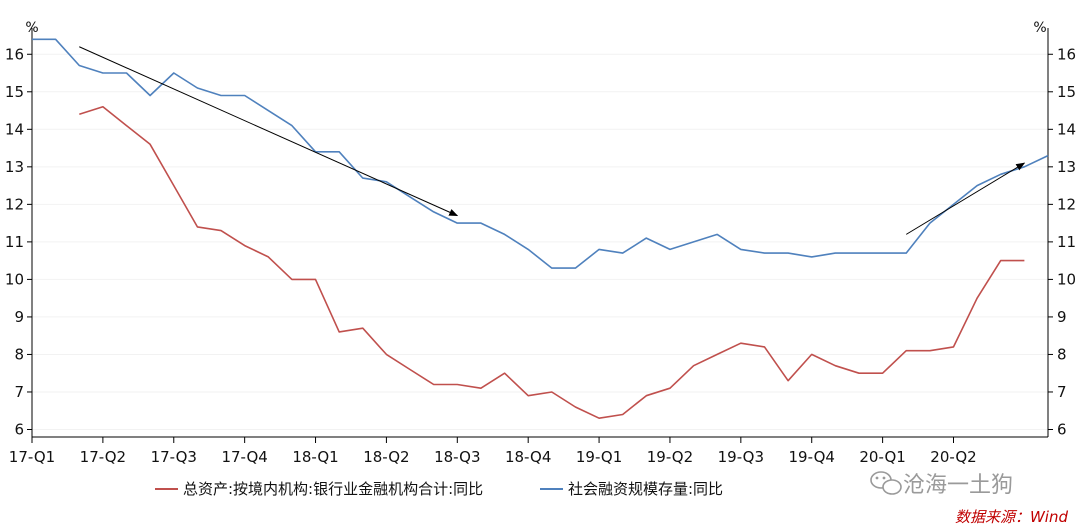  What do you see at coordinates (645, 489) in the screenshot?
I see `legend-label-social-financing: 社会融资规模存量:同比` at bounding box center [645, 489].